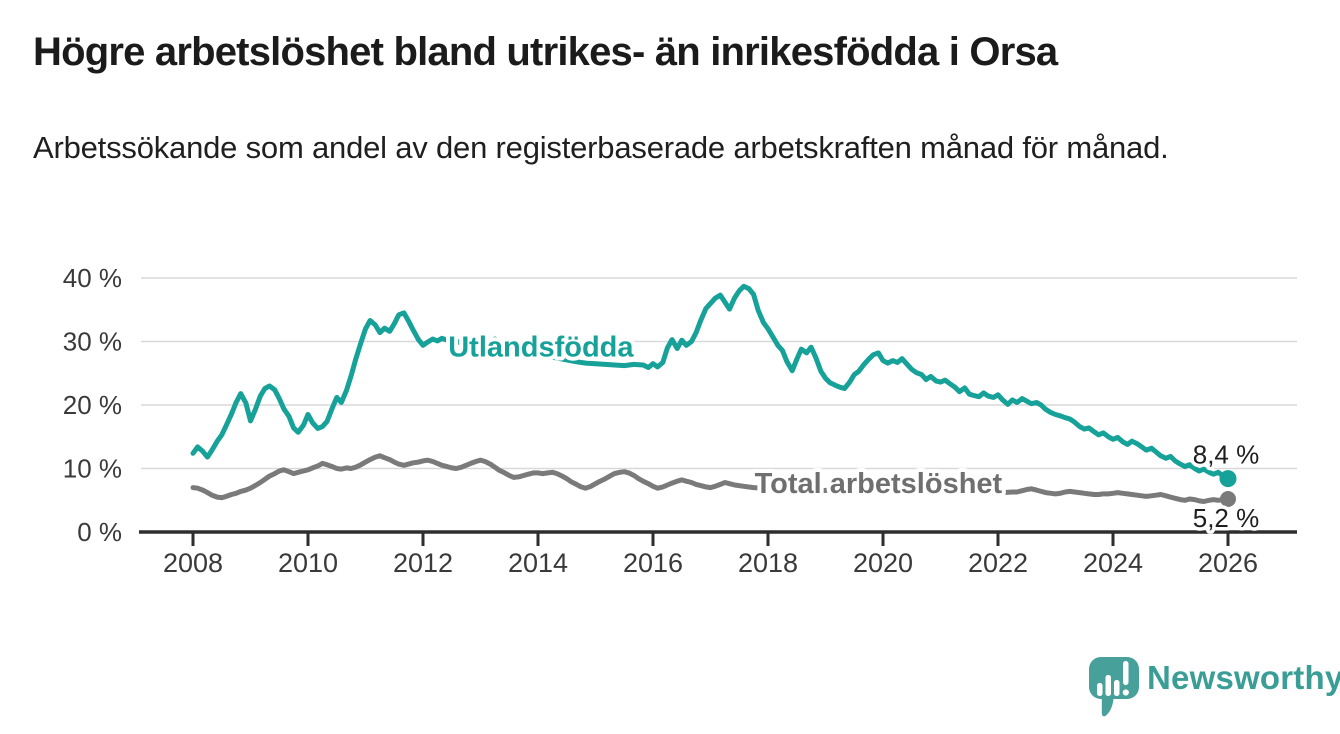 The image size is (1340, 734). What do you see at coordinates (1126, 673) in the screenshot?
I see `exclamation-bar` at bounding box center [1126, 673].